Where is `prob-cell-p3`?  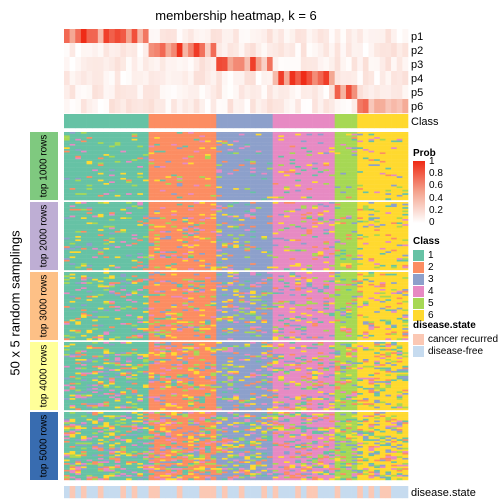
prob-cell-p3 is located at coordinates (185, 64).